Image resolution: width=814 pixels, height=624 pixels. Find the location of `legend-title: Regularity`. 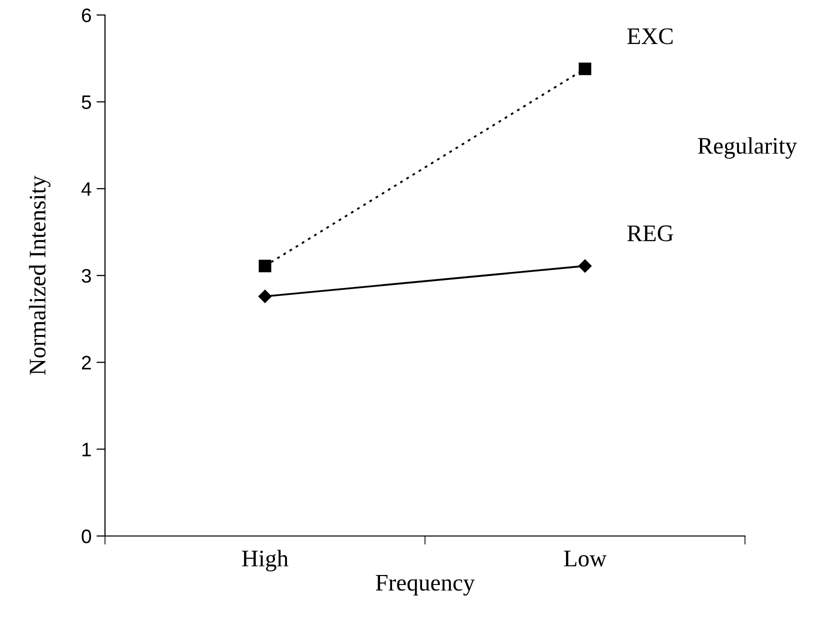

legend-title: Regularity is located at coordinates (747, 148).